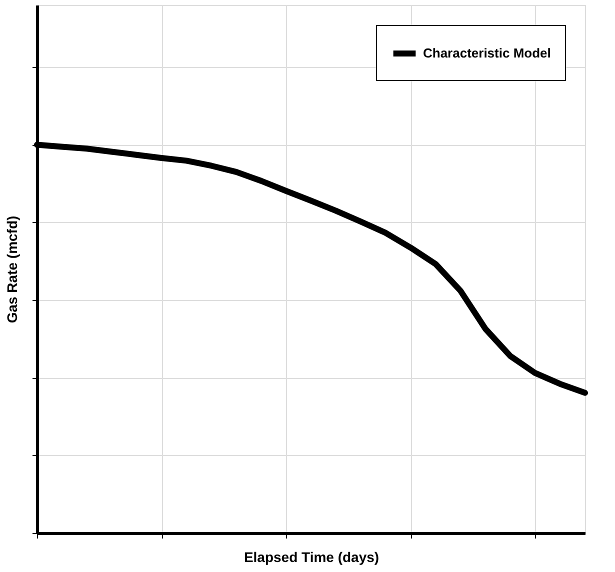  I want to click on x-axis-title: Elapsed Time (days), so click(312, 557).